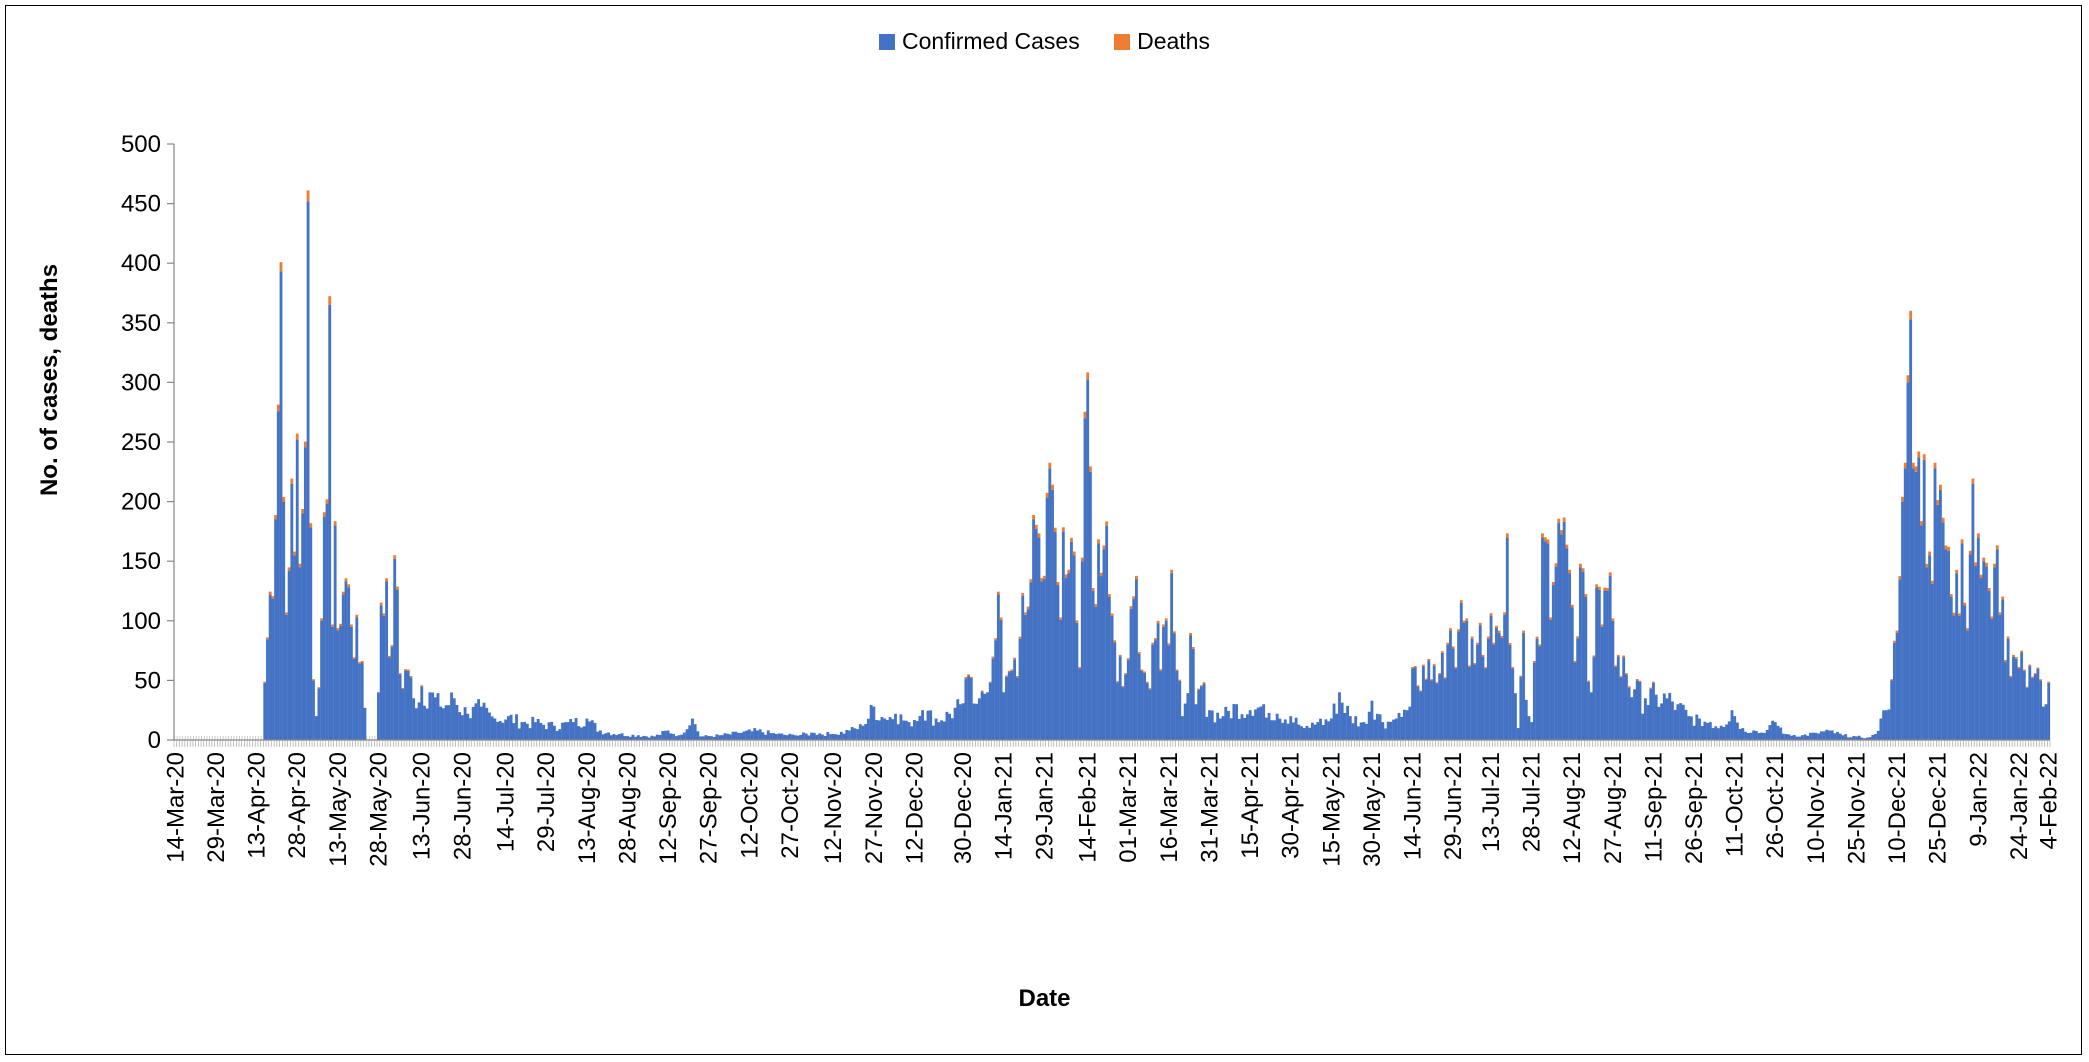  Describe the element at coordinates (1044, 998) in the screenshot. I see `x-axis-title: Date` at that location.